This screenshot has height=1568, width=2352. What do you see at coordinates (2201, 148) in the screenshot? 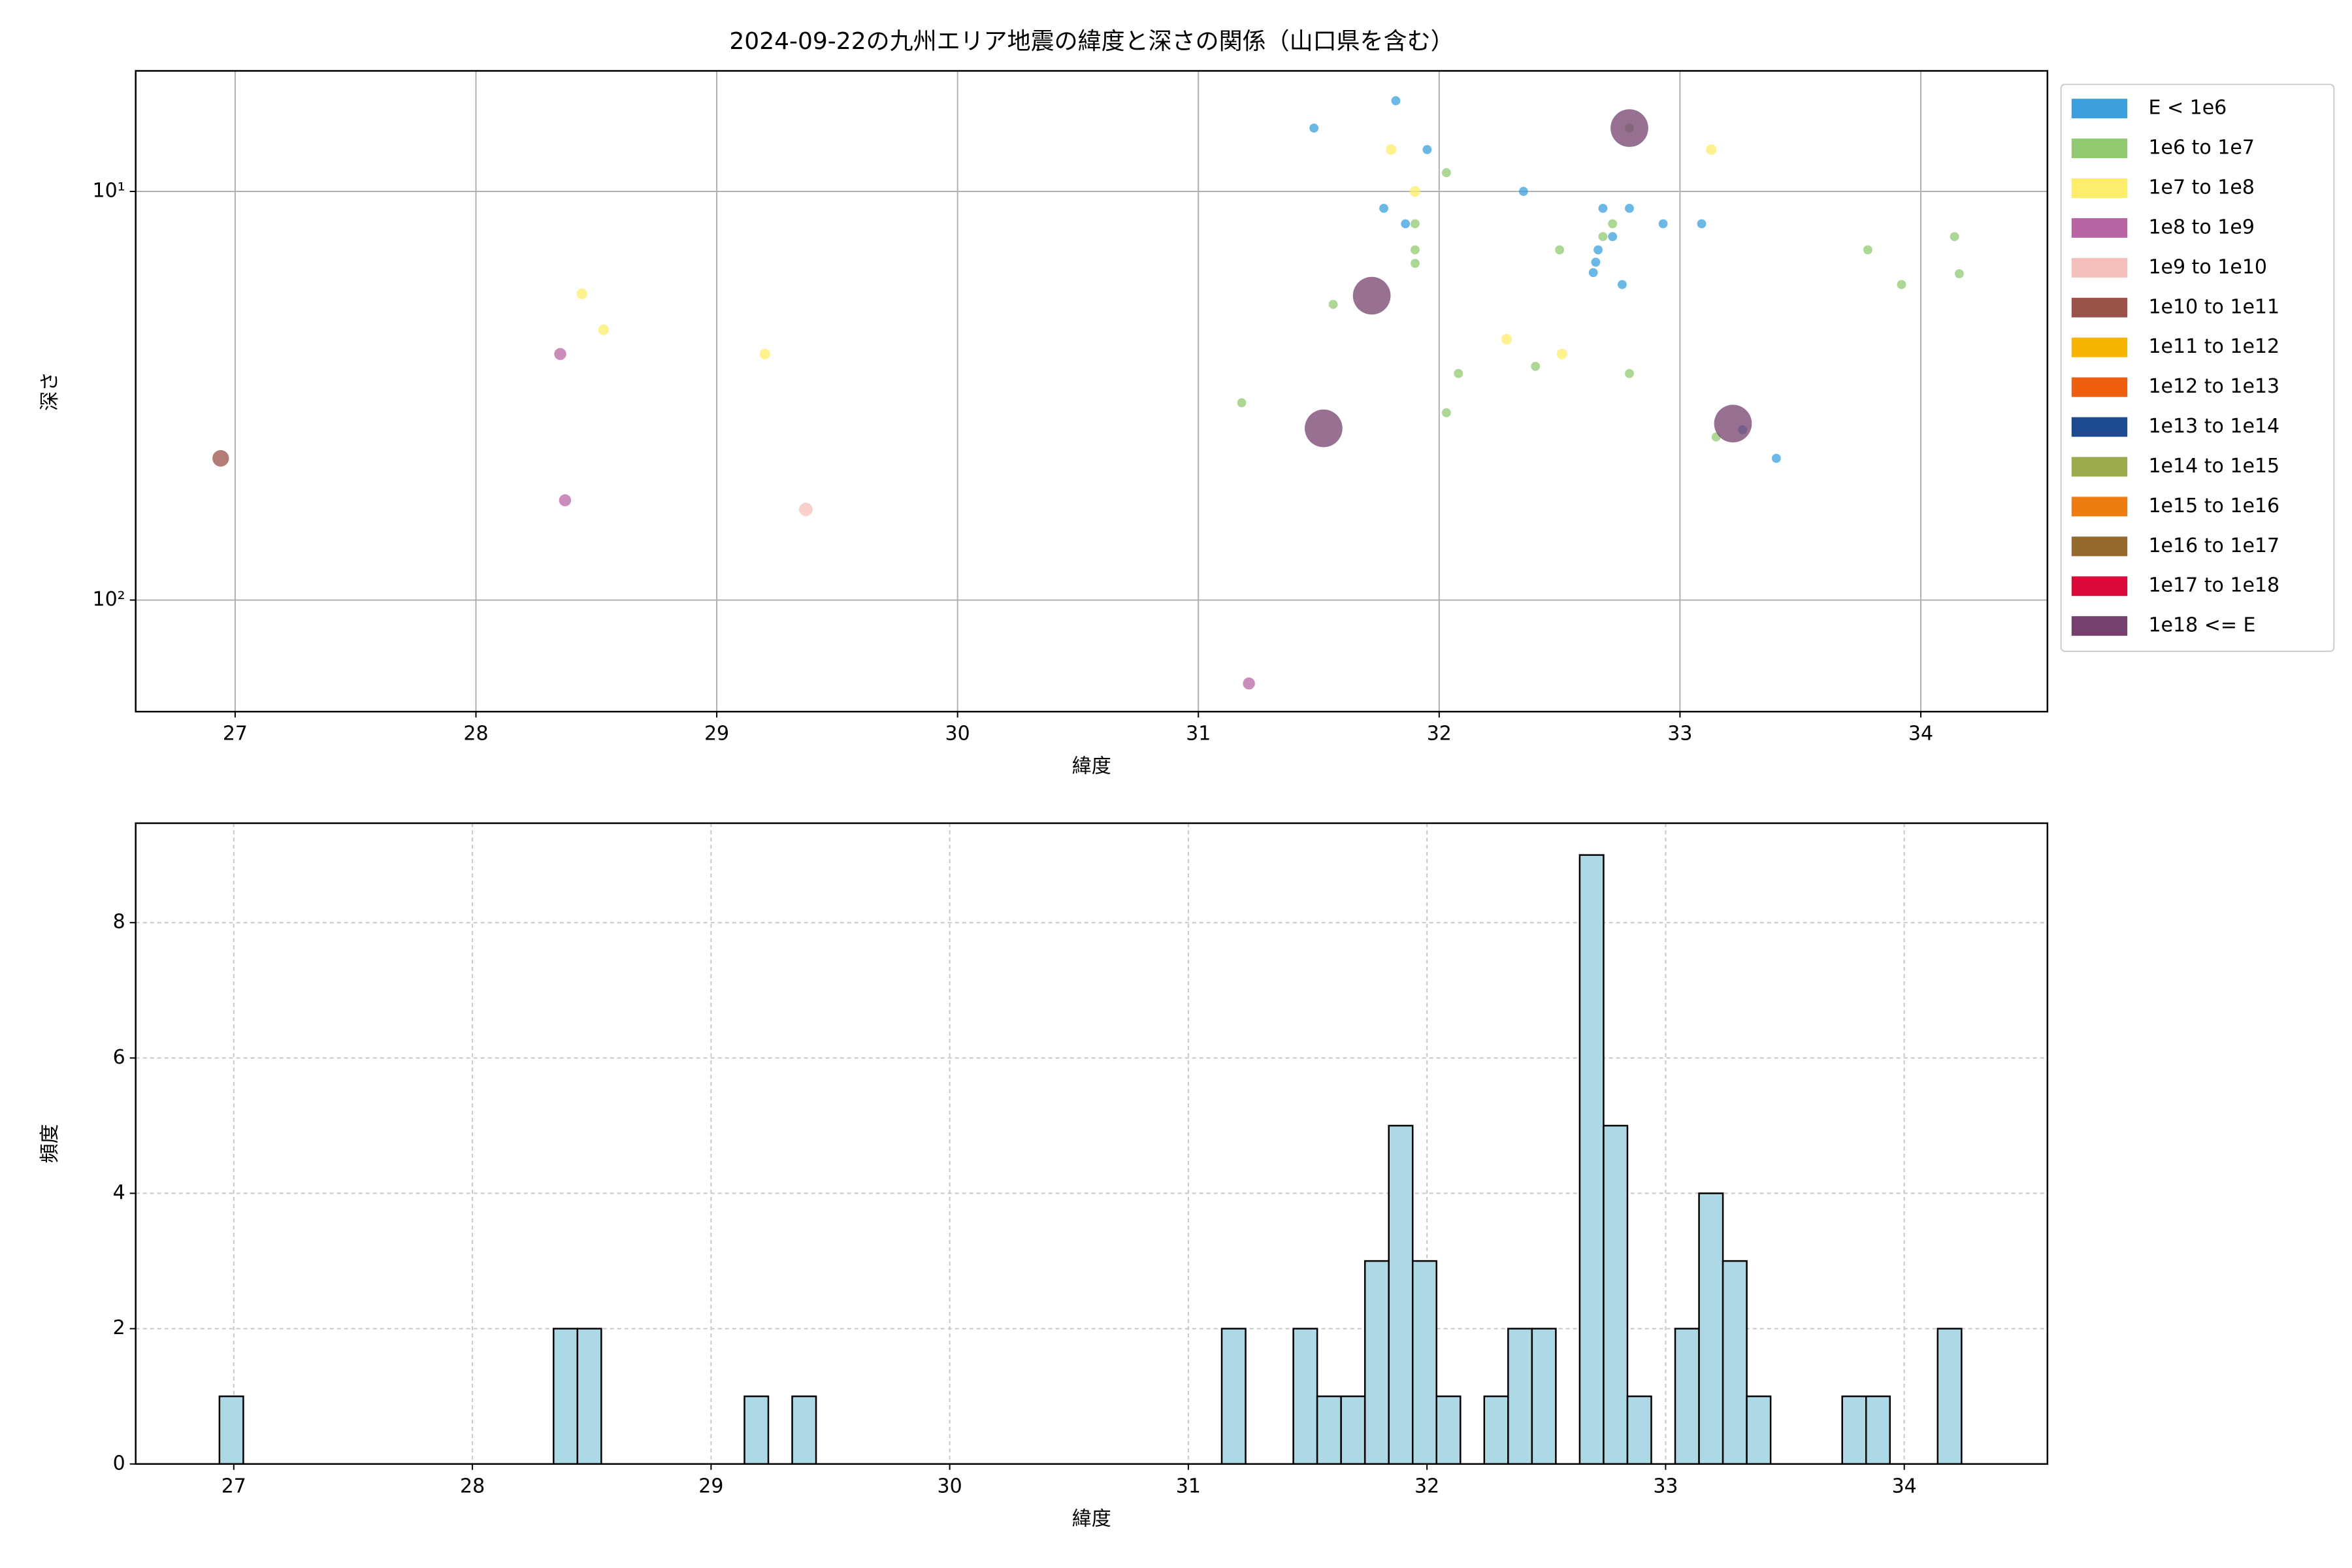
I see `legend-label: 1e6 to 1e7` at bounding box center [2201, 148].